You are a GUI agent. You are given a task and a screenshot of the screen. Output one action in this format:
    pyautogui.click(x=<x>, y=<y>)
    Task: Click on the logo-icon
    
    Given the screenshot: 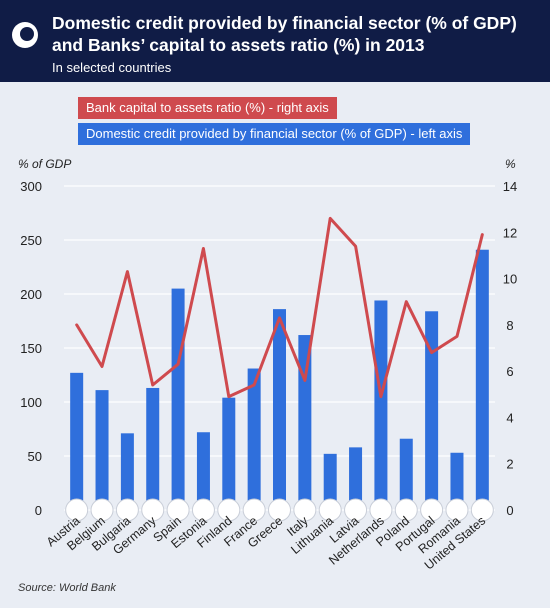 What is the action you would take?
    pyautogui.click(x=25, y=35)
    